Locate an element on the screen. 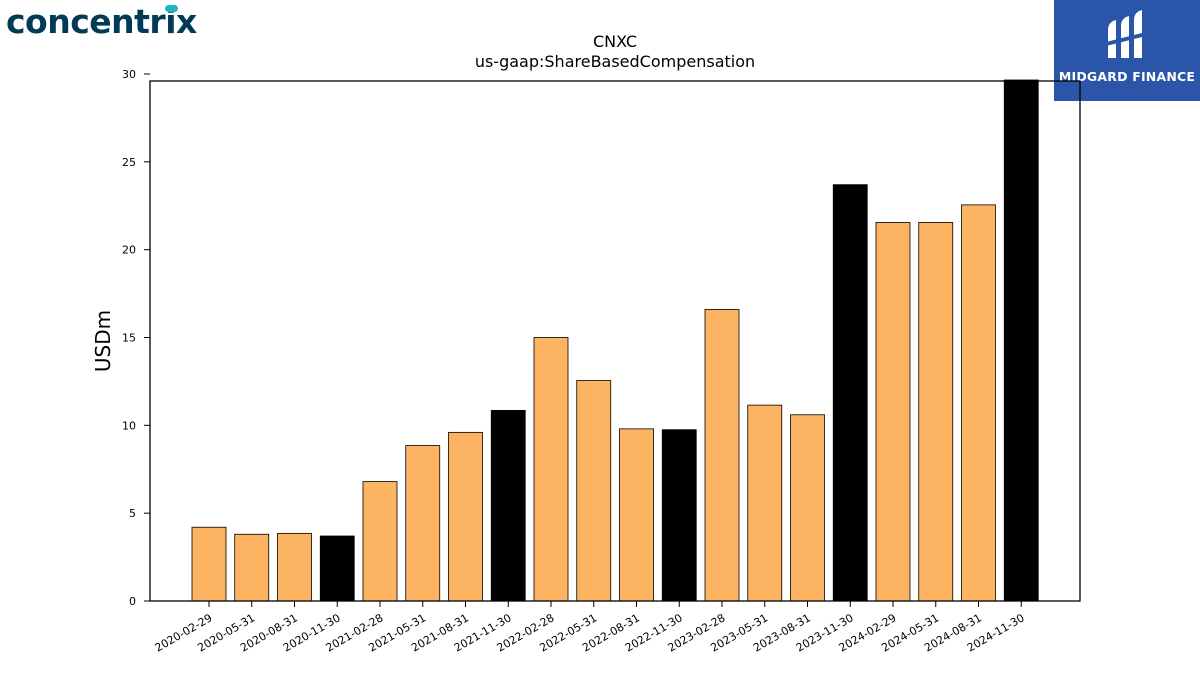  midgard-finance-logo: MIDGARD FINANCE is located at coordinates (1127, 50).